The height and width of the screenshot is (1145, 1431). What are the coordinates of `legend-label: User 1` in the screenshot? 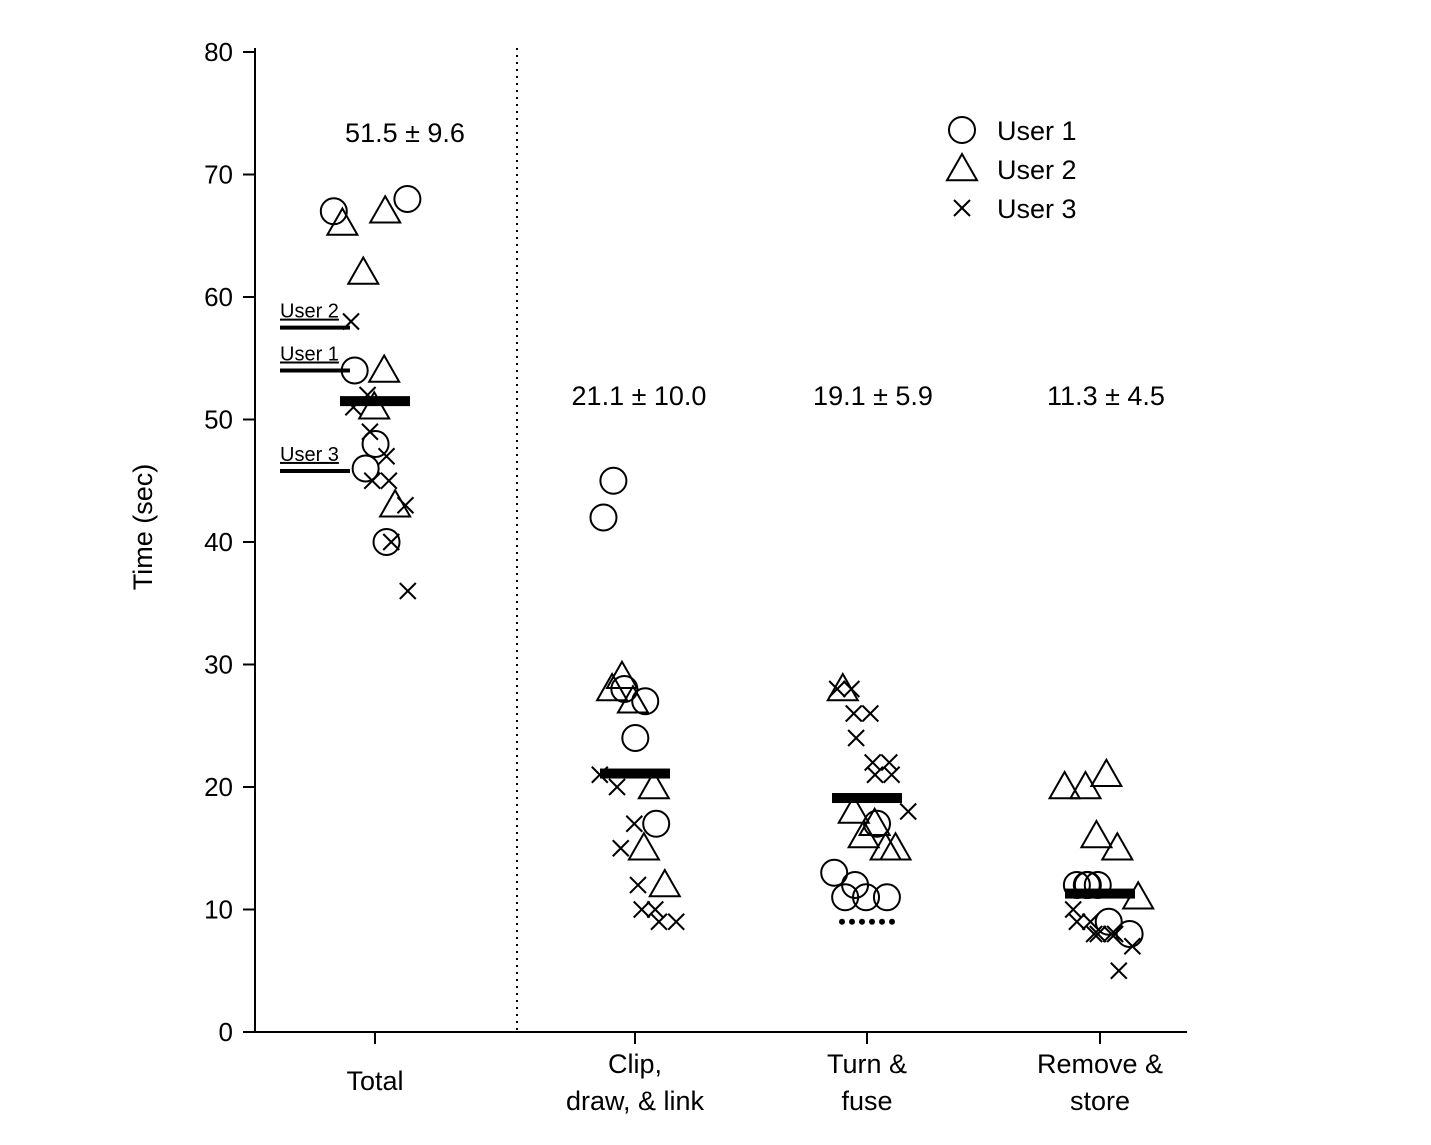 It's located at (1037, 131).